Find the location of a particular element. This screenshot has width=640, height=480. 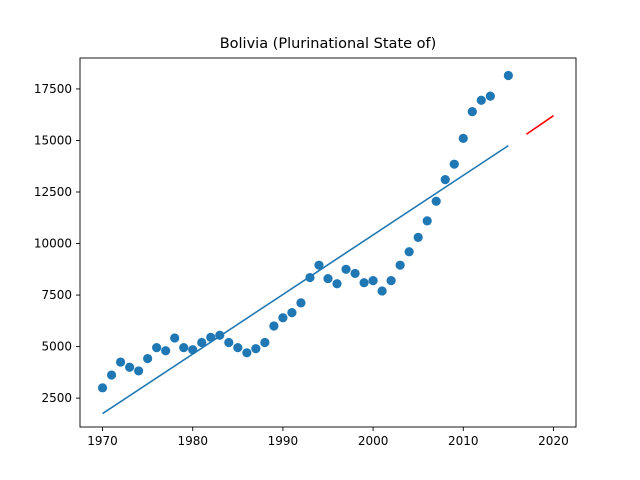

data-point-1981 is located at coordinates (202, 342).